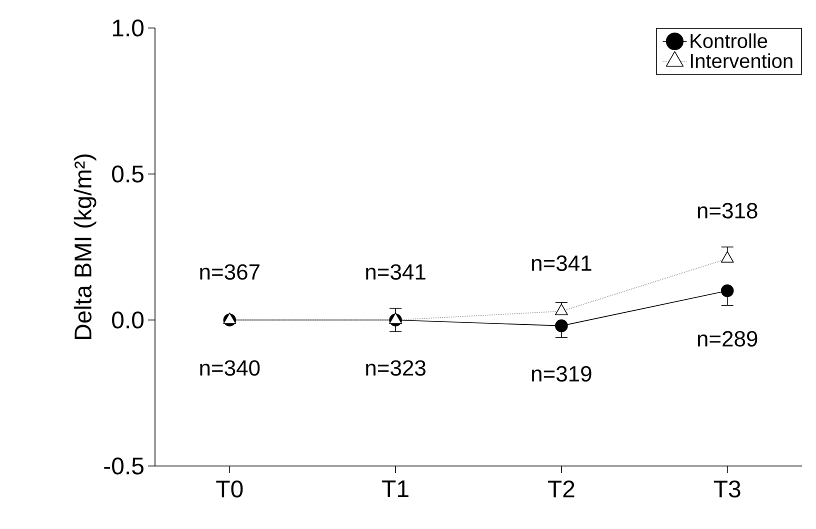 Image resolution: width=816 pixels, height=529 pixels. Describe the element at coordinates (728, 338) in the screenshot. I see `annotation: n=289` at that location.